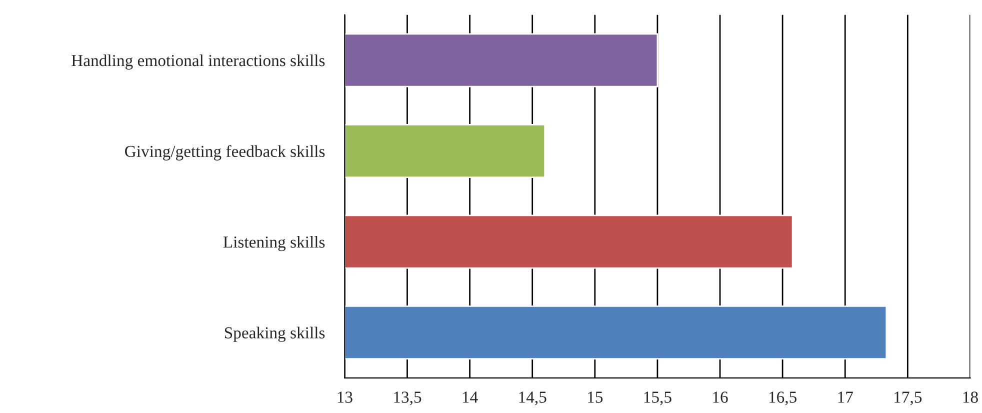  What do you see at coordinates (720, 397) in the screenshot?
I see `x-tick-label: 16` at bounding box center [720, 397].